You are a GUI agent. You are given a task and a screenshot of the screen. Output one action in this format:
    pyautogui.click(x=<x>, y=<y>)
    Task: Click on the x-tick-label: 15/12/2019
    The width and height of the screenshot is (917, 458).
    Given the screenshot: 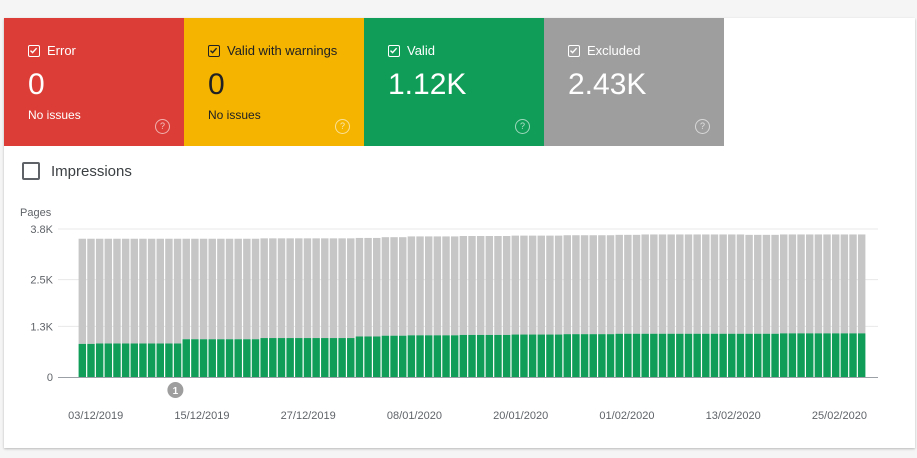 What is the action you would take?
    pyautogui.click(x=201, y=416)
    